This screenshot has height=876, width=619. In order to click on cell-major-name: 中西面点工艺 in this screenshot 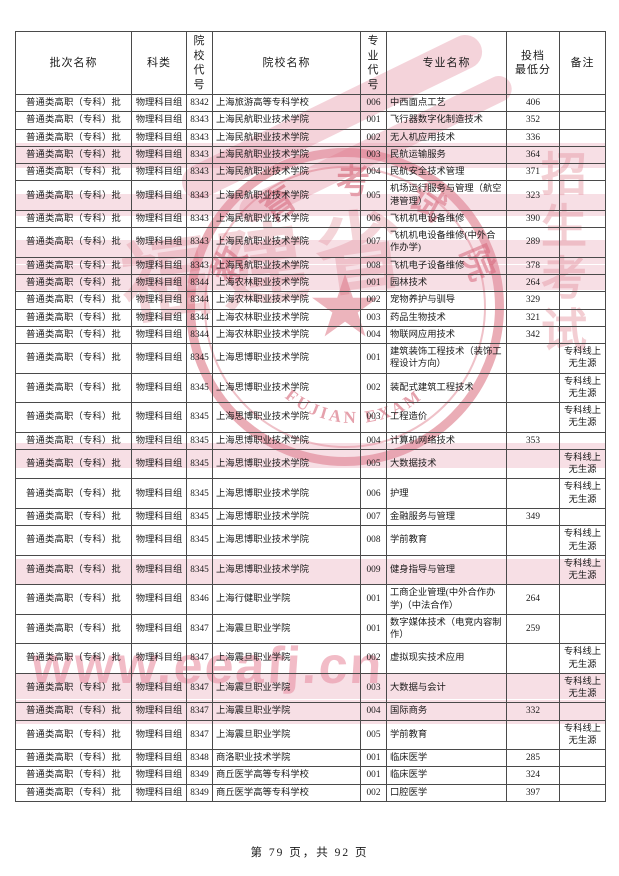, I will do `click(446, 103)`.